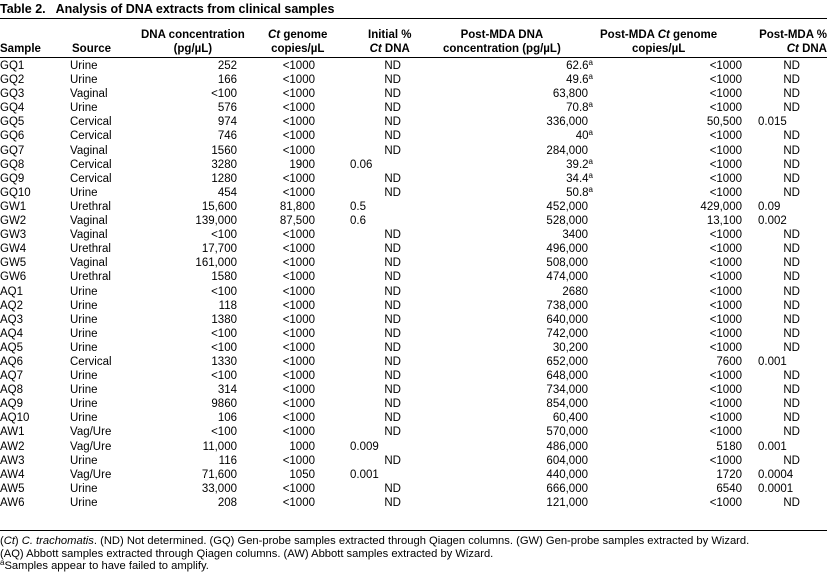 This screenshot has height=582, width=827. What do you see at coordinates (413, 348) in the screenshot?
I see `table-row: AQ5 Urine <100 <1000 ND 30,200 <1000 ND` at bounding box center [413, 348].